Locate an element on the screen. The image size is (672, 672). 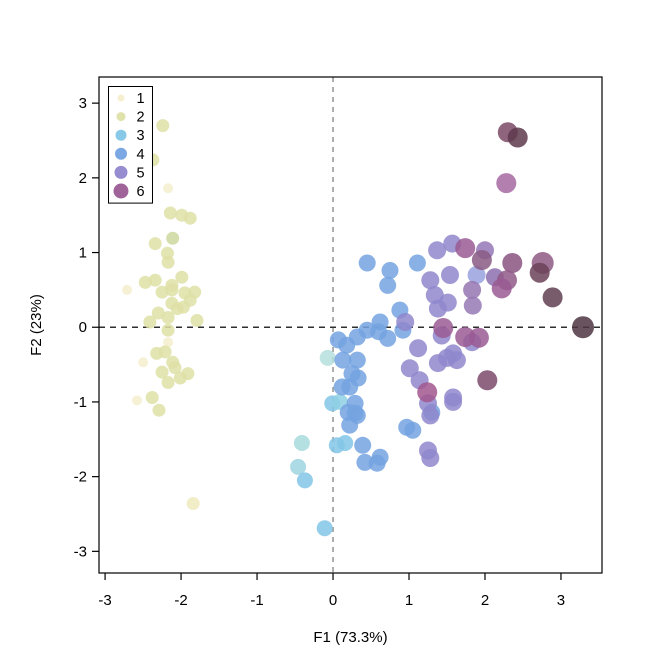
y-axis-tick-label: -3 is located at coordinates (80, 551).